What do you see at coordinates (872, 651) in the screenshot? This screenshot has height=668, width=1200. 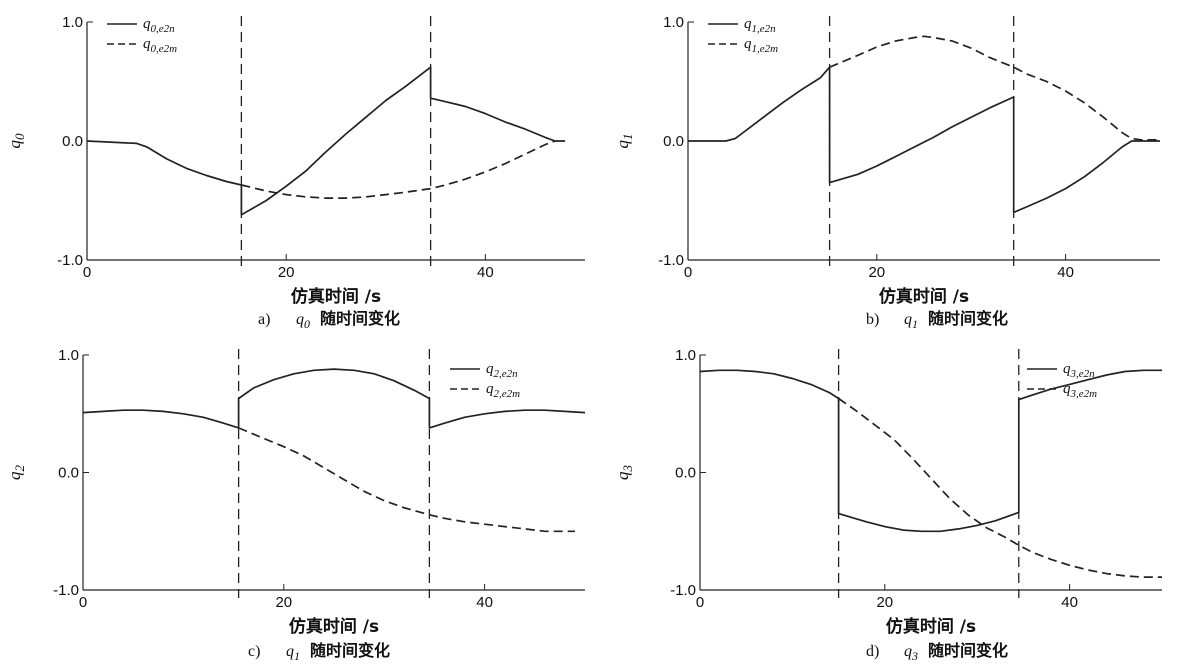 I see `caption-letter: d)` at bounding box center [872, 651].